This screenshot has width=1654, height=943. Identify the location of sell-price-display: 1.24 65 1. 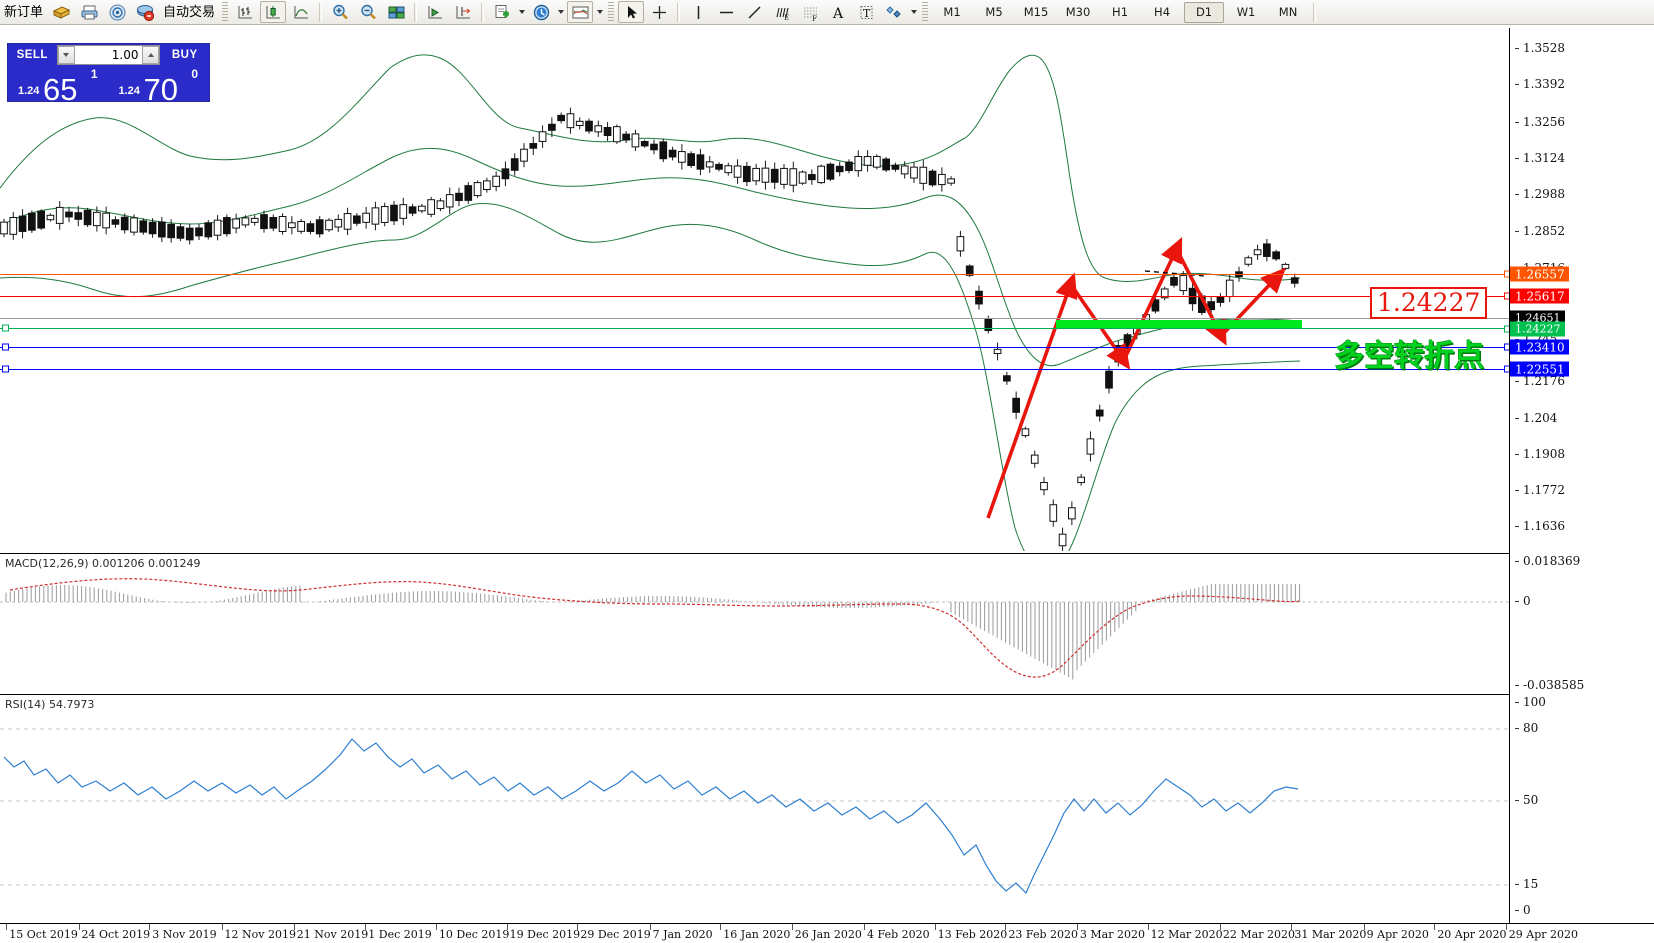
(58, 85).